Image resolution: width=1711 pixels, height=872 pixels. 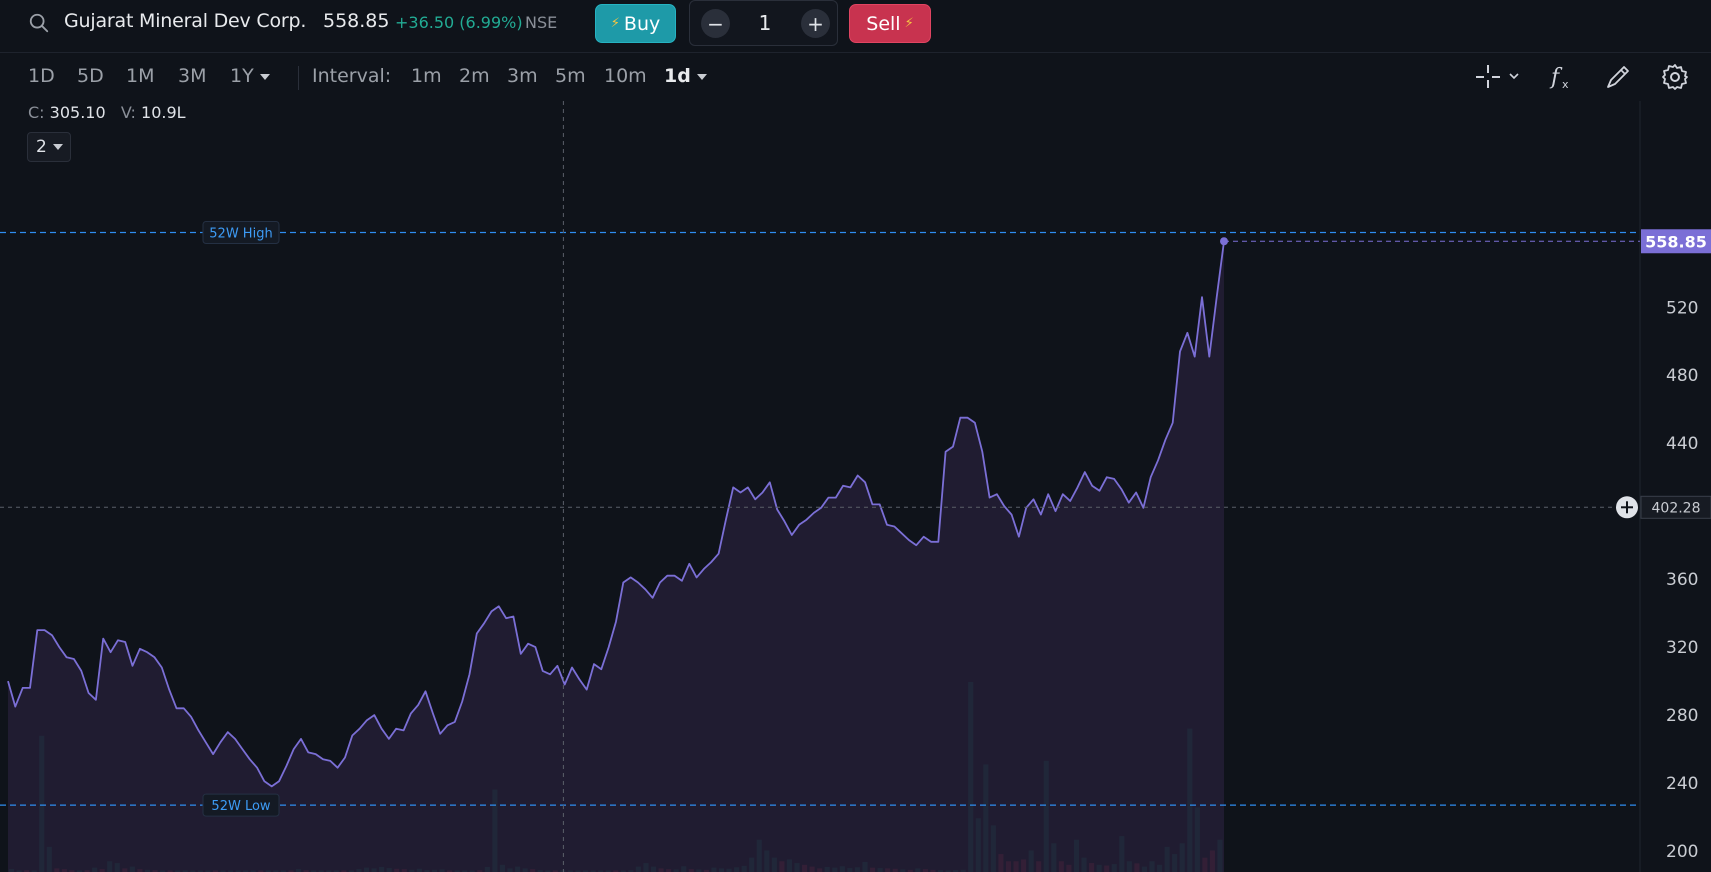 I want to click on crosshair-price-tag, so click(x=1675, y=507).